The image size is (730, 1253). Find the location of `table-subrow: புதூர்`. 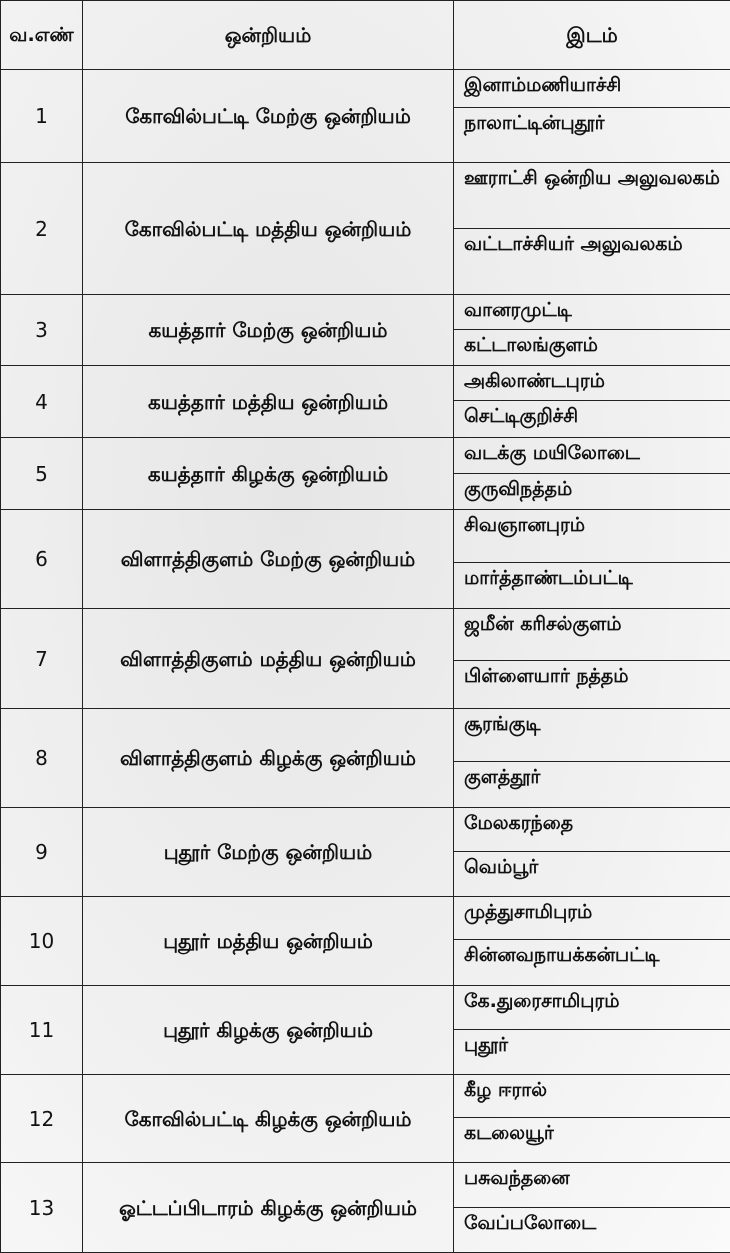

table-subrow: புதூர் is located at coordinates (365, 1052).